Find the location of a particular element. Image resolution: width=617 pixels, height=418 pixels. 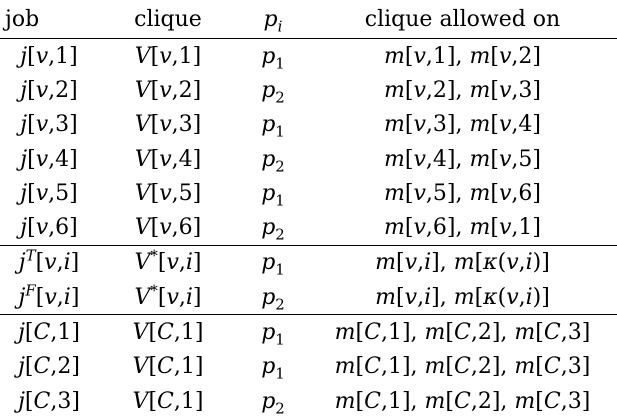

cell-clique: V[v,6] is located at coordinates (168, 227).